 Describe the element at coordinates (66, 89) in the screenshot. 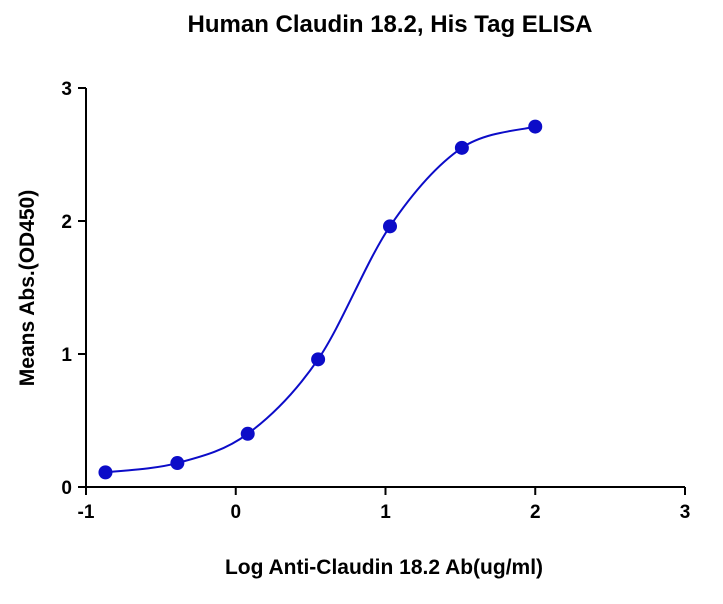

I see `y-tick-label: 3` at that location.